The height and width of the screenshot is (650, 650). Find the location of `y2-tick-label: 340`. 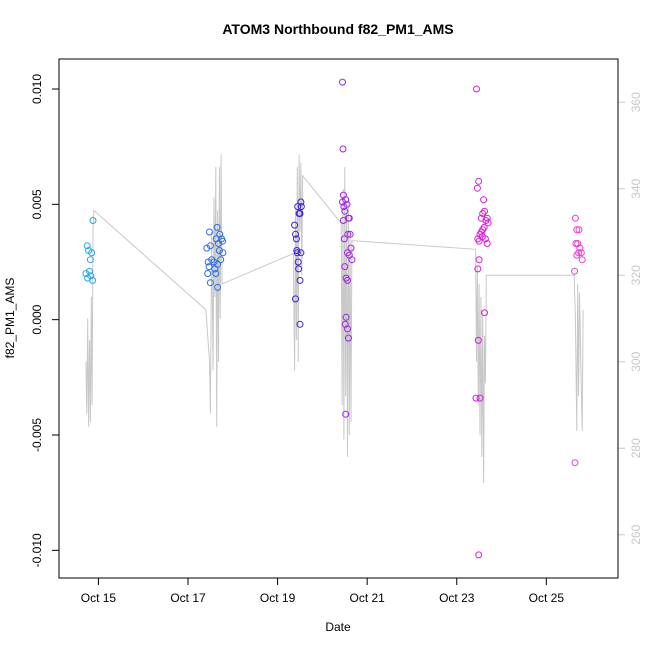

y2-tick-label: 340 is located at coordinates (636, 188).